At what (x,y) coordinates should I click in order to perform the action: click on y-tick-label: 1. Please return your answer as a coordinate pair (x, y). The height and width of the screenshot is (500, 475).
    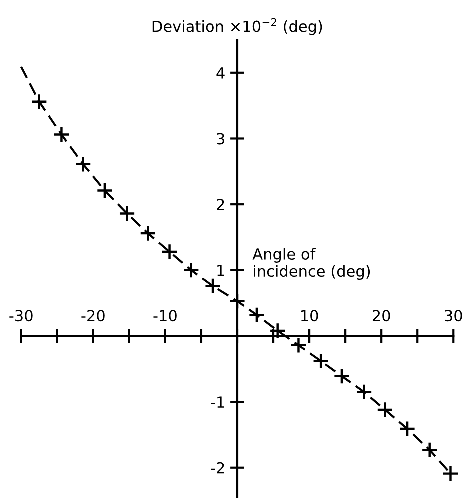
    Looking at the image, I should click on (221, 270).